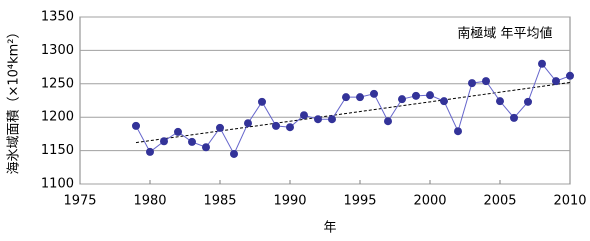  Describe the element at coordinates (499, 201) in the screenshot. I see `x-tick-label: 2005` at that location.